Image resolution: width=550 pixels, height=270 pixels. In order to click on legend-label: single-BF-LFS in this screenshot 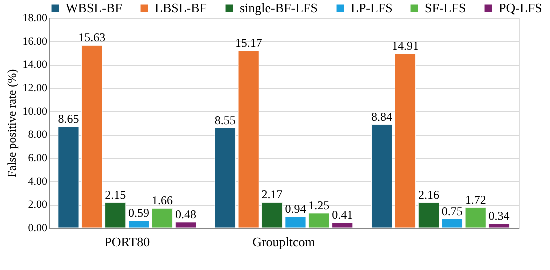, I will do `click(279, 8)`.